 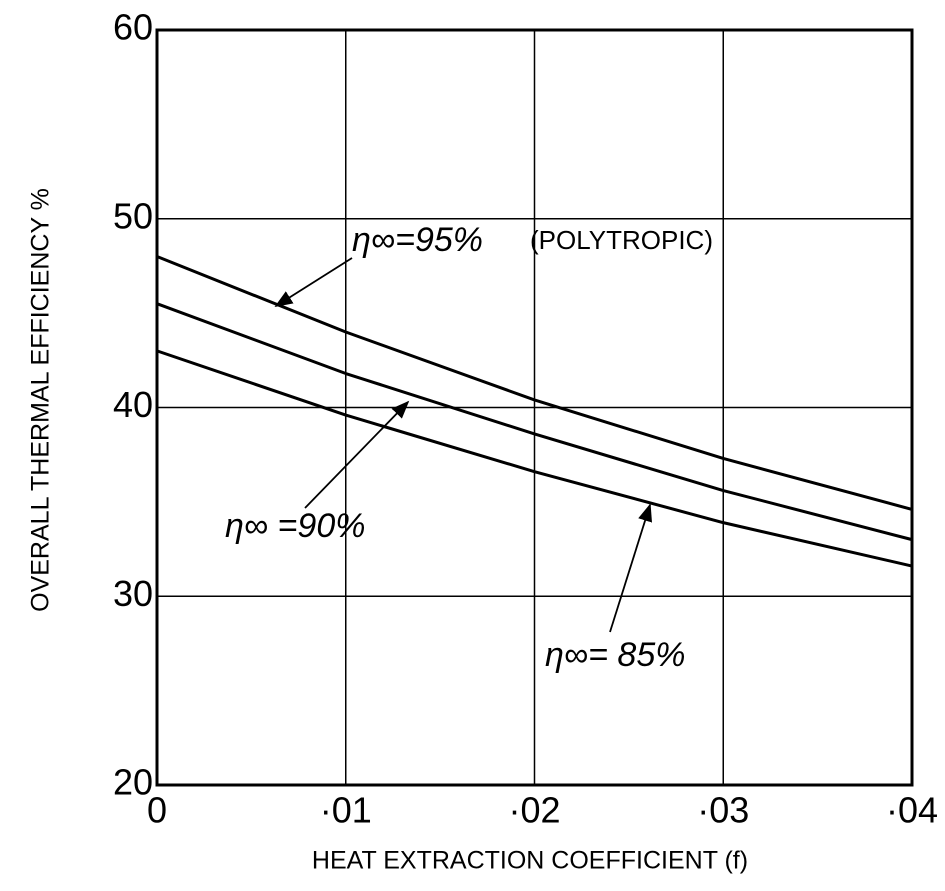 What do you see at coordinates (723, 810) in the screenshot?
I see `x-tick-label: ·03` at bounding box center [723, 810].